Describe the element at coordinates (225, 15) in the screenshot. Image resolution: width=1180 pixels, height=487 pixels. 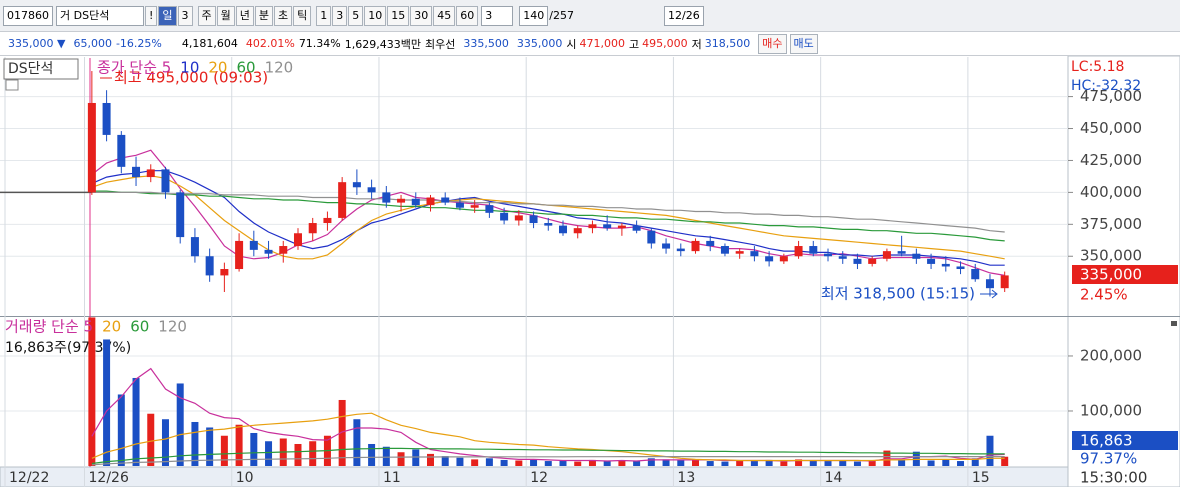
I see `unit-button: 월` at that location.